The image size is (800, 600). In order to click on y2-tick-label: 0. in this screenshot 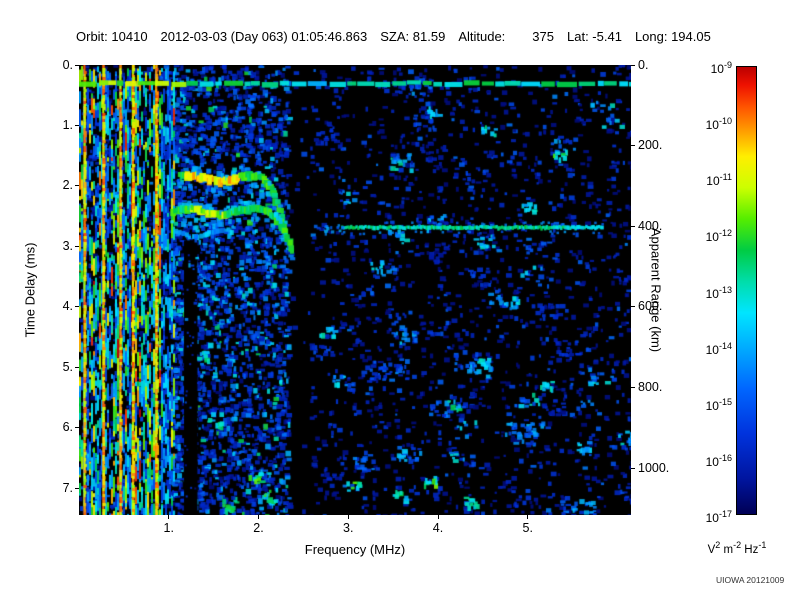, I will do `click(643, 64)`.